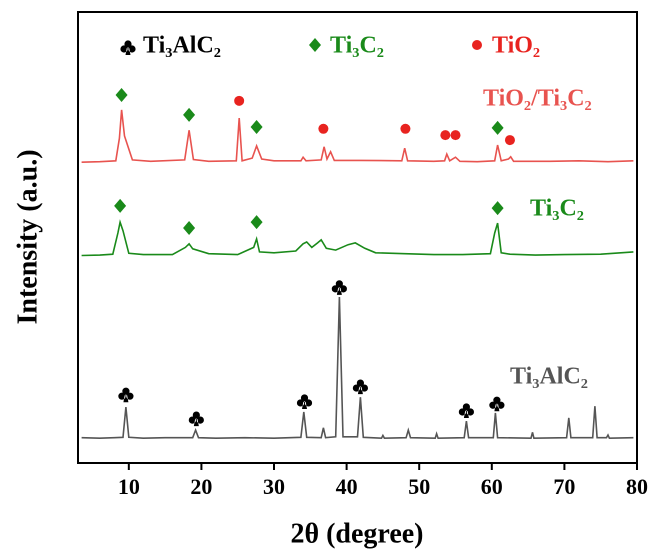 The image size is (660, 560). I want to click on x-tick-label: 40, so click(347, 486).